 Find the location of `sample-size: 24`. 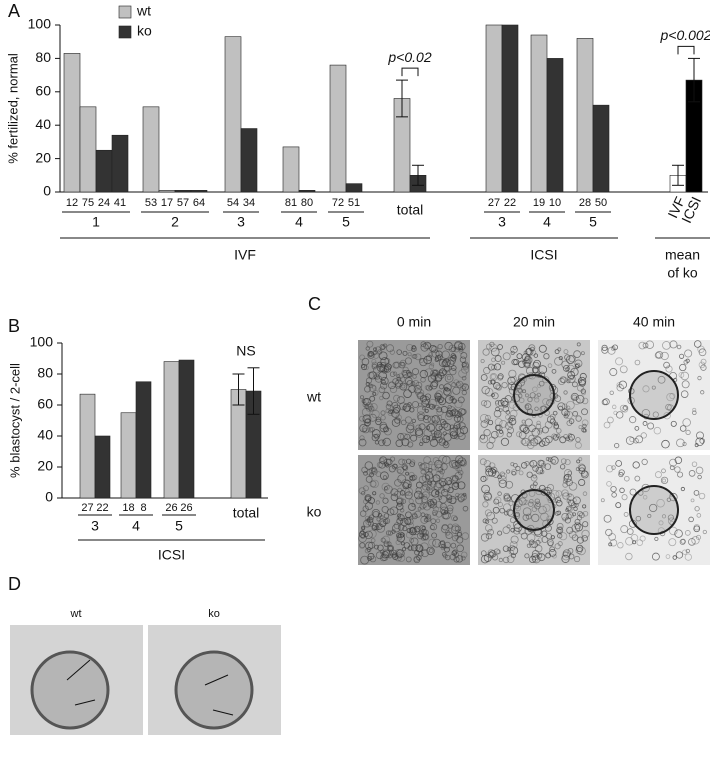

sample-size: 24 is located at coordinates (104, 203).